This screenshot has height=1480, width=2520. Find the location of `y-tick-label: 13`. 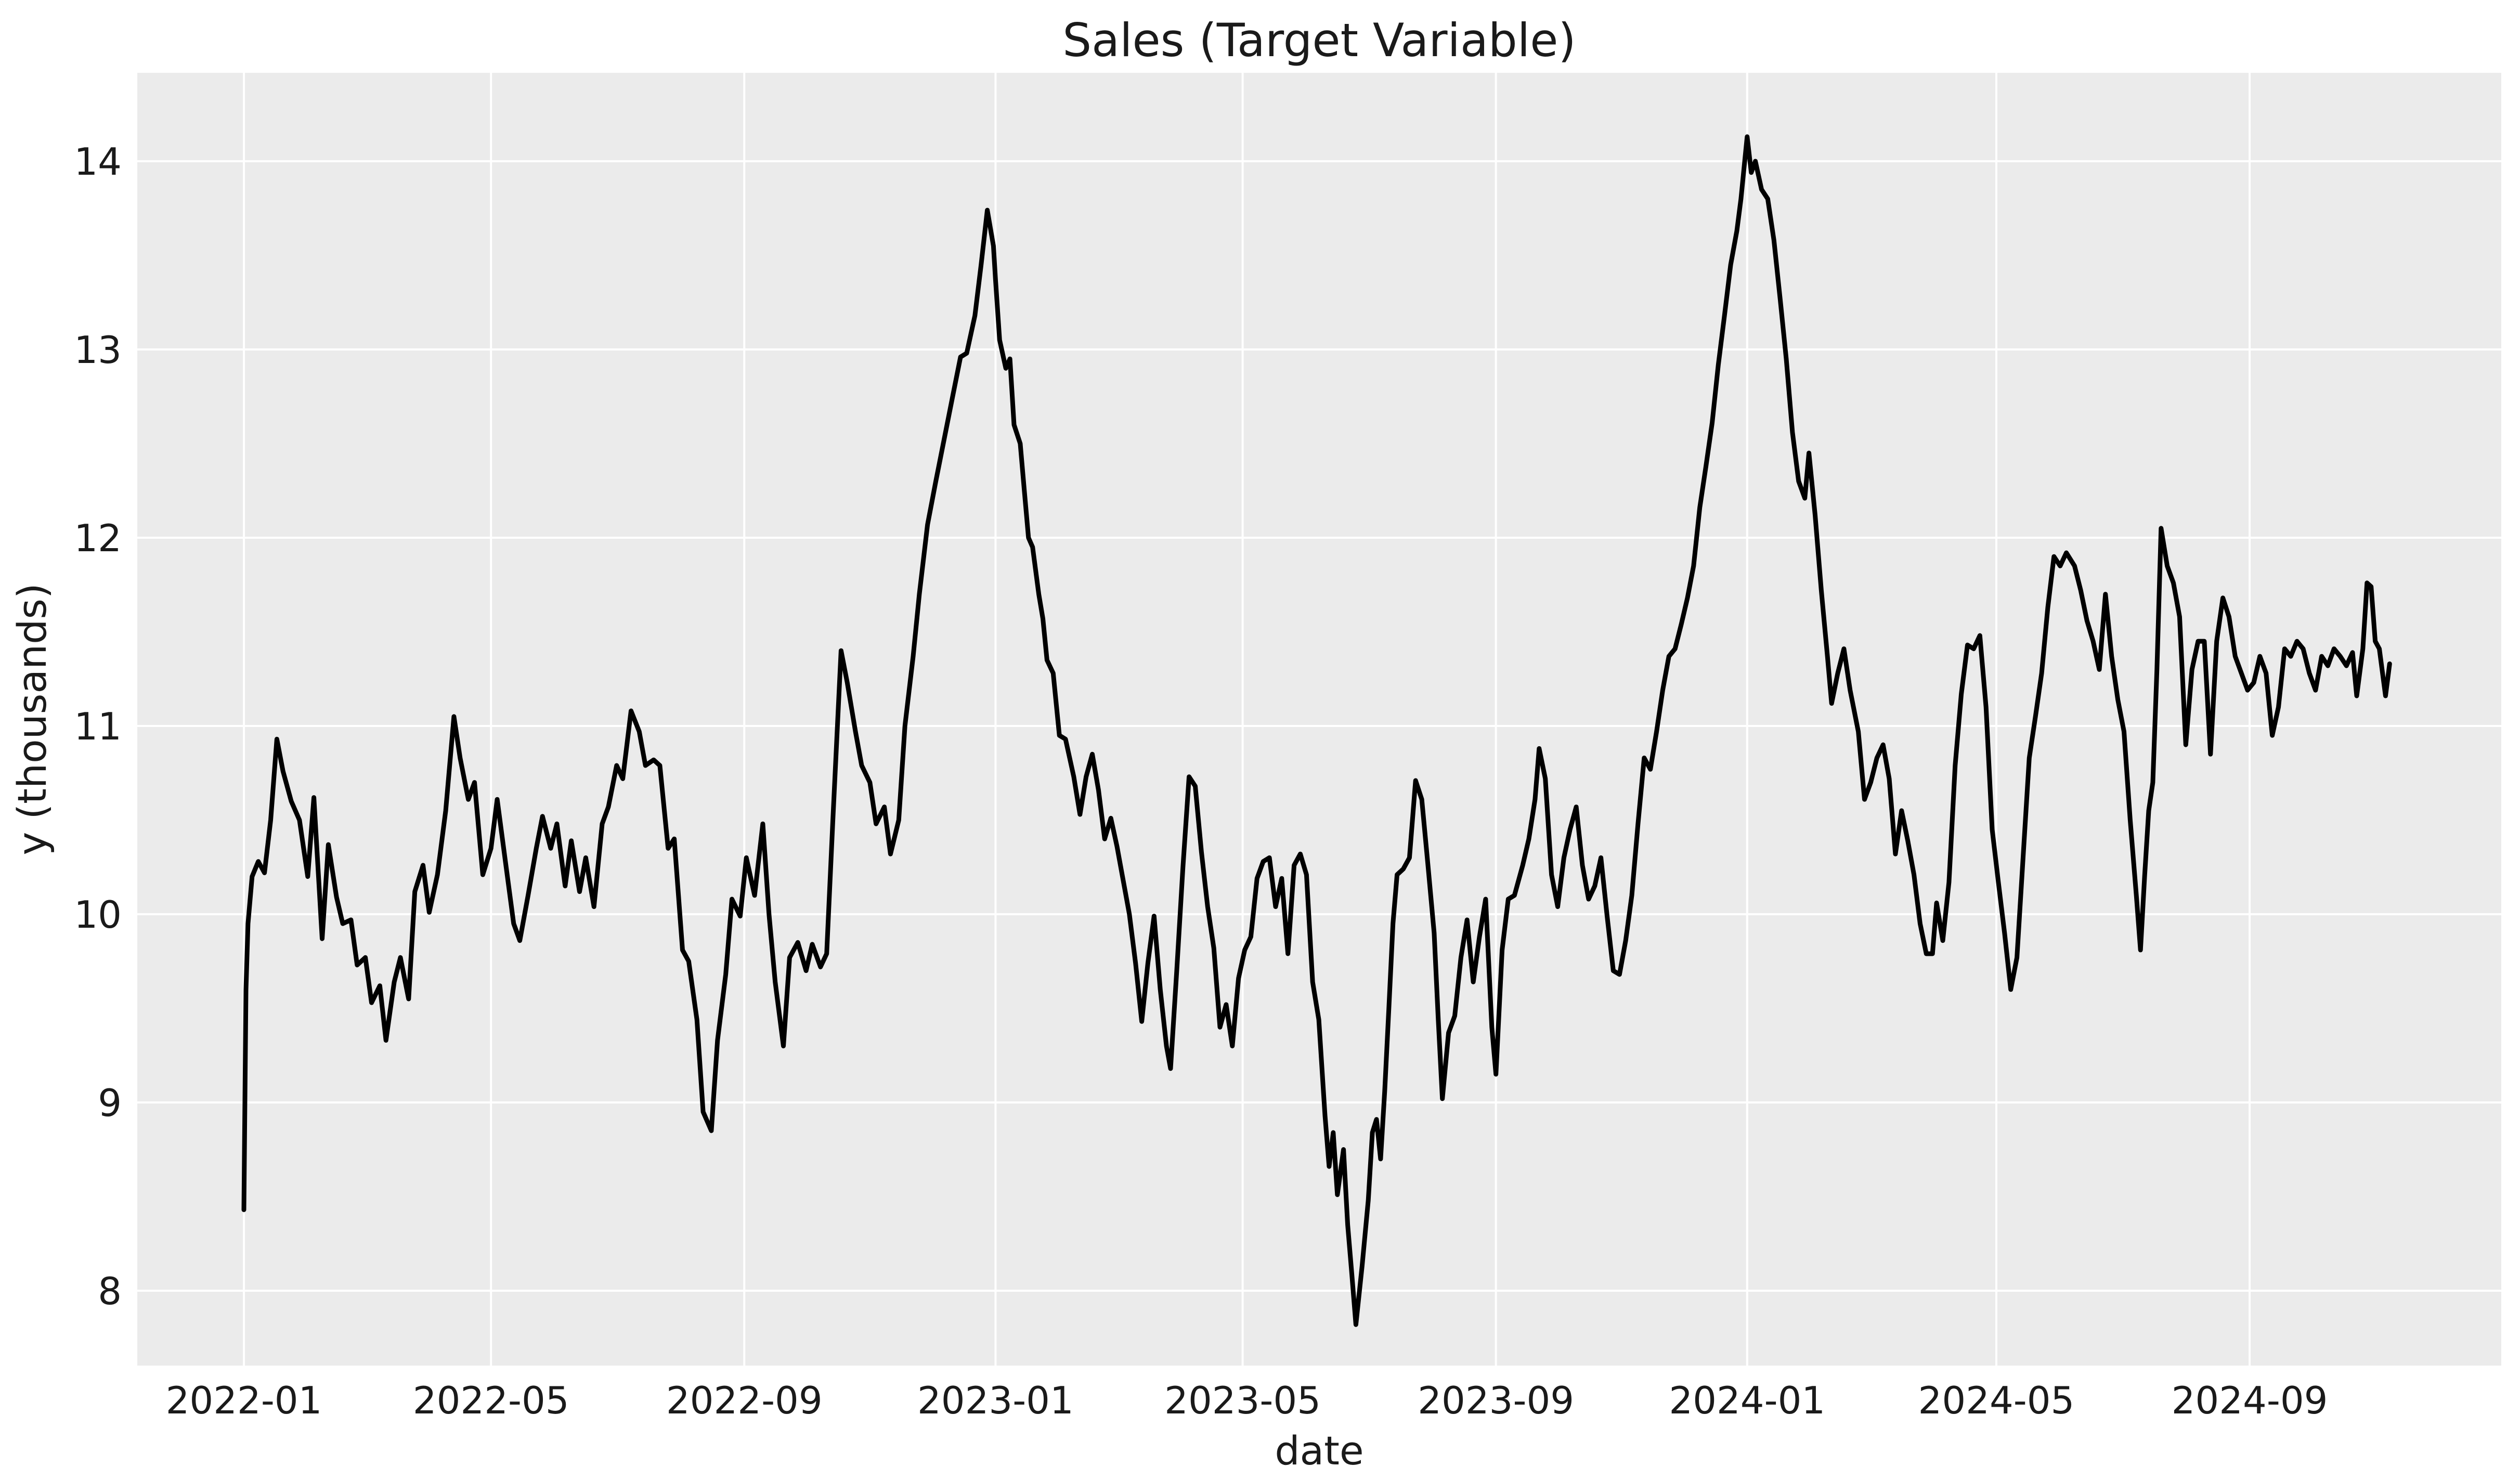

y-tick-label: 13 is located at coordinates (98, 350).